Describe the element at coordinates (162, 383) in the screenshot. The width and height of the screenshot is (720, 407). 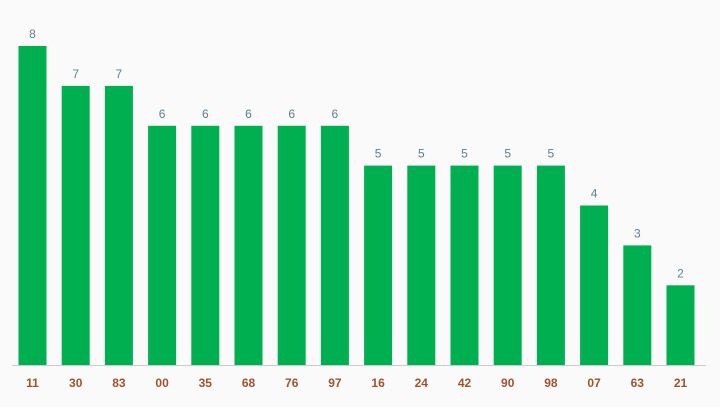
I see `x-tick-label-00: 00` at that location.